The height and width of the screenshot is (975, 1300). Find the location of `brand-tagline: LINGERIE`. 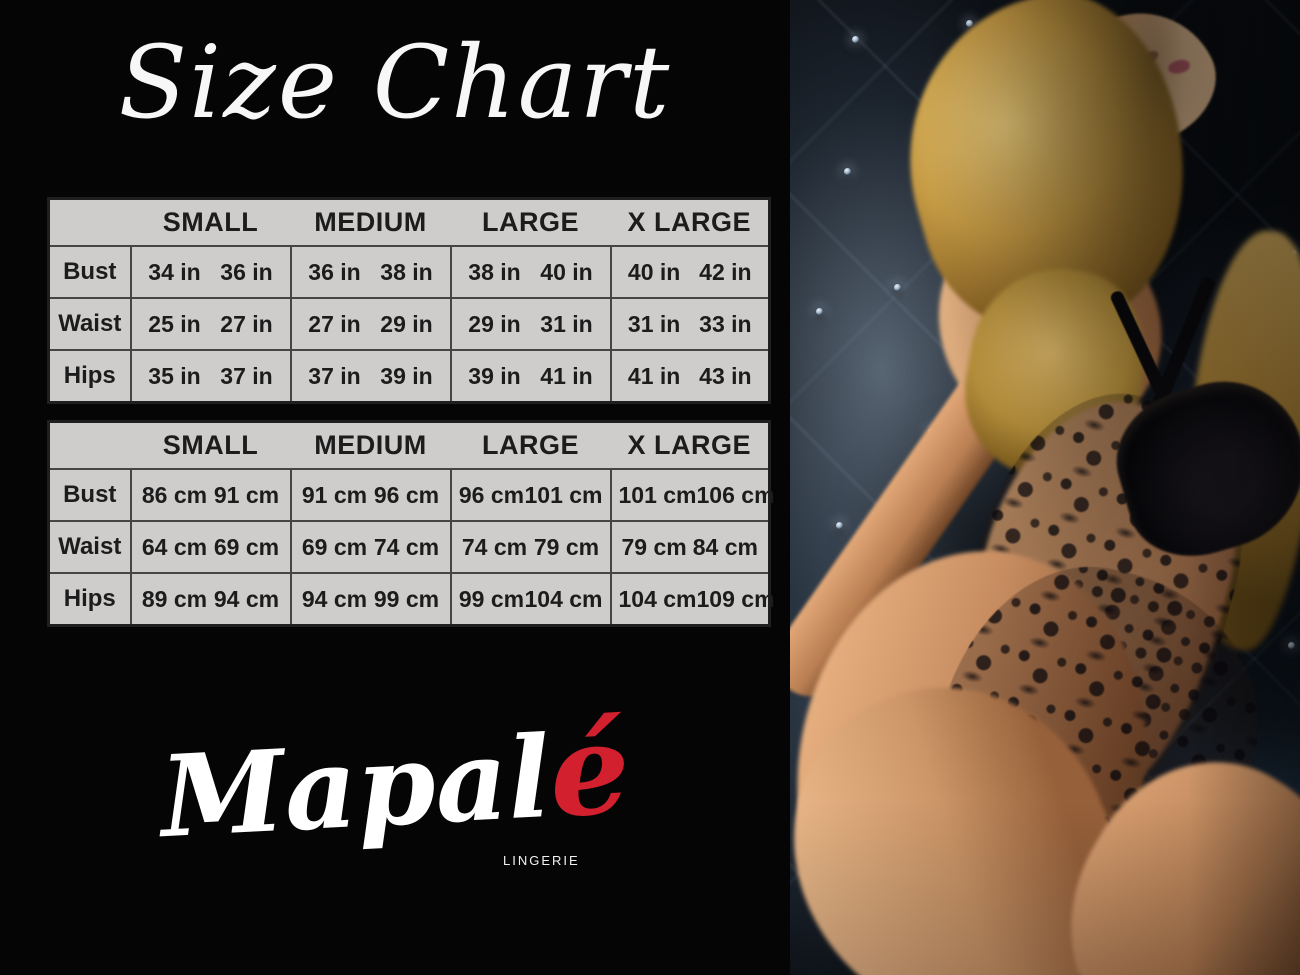

brand-tagline: LINGERIE is located at coordinates (541, 860).